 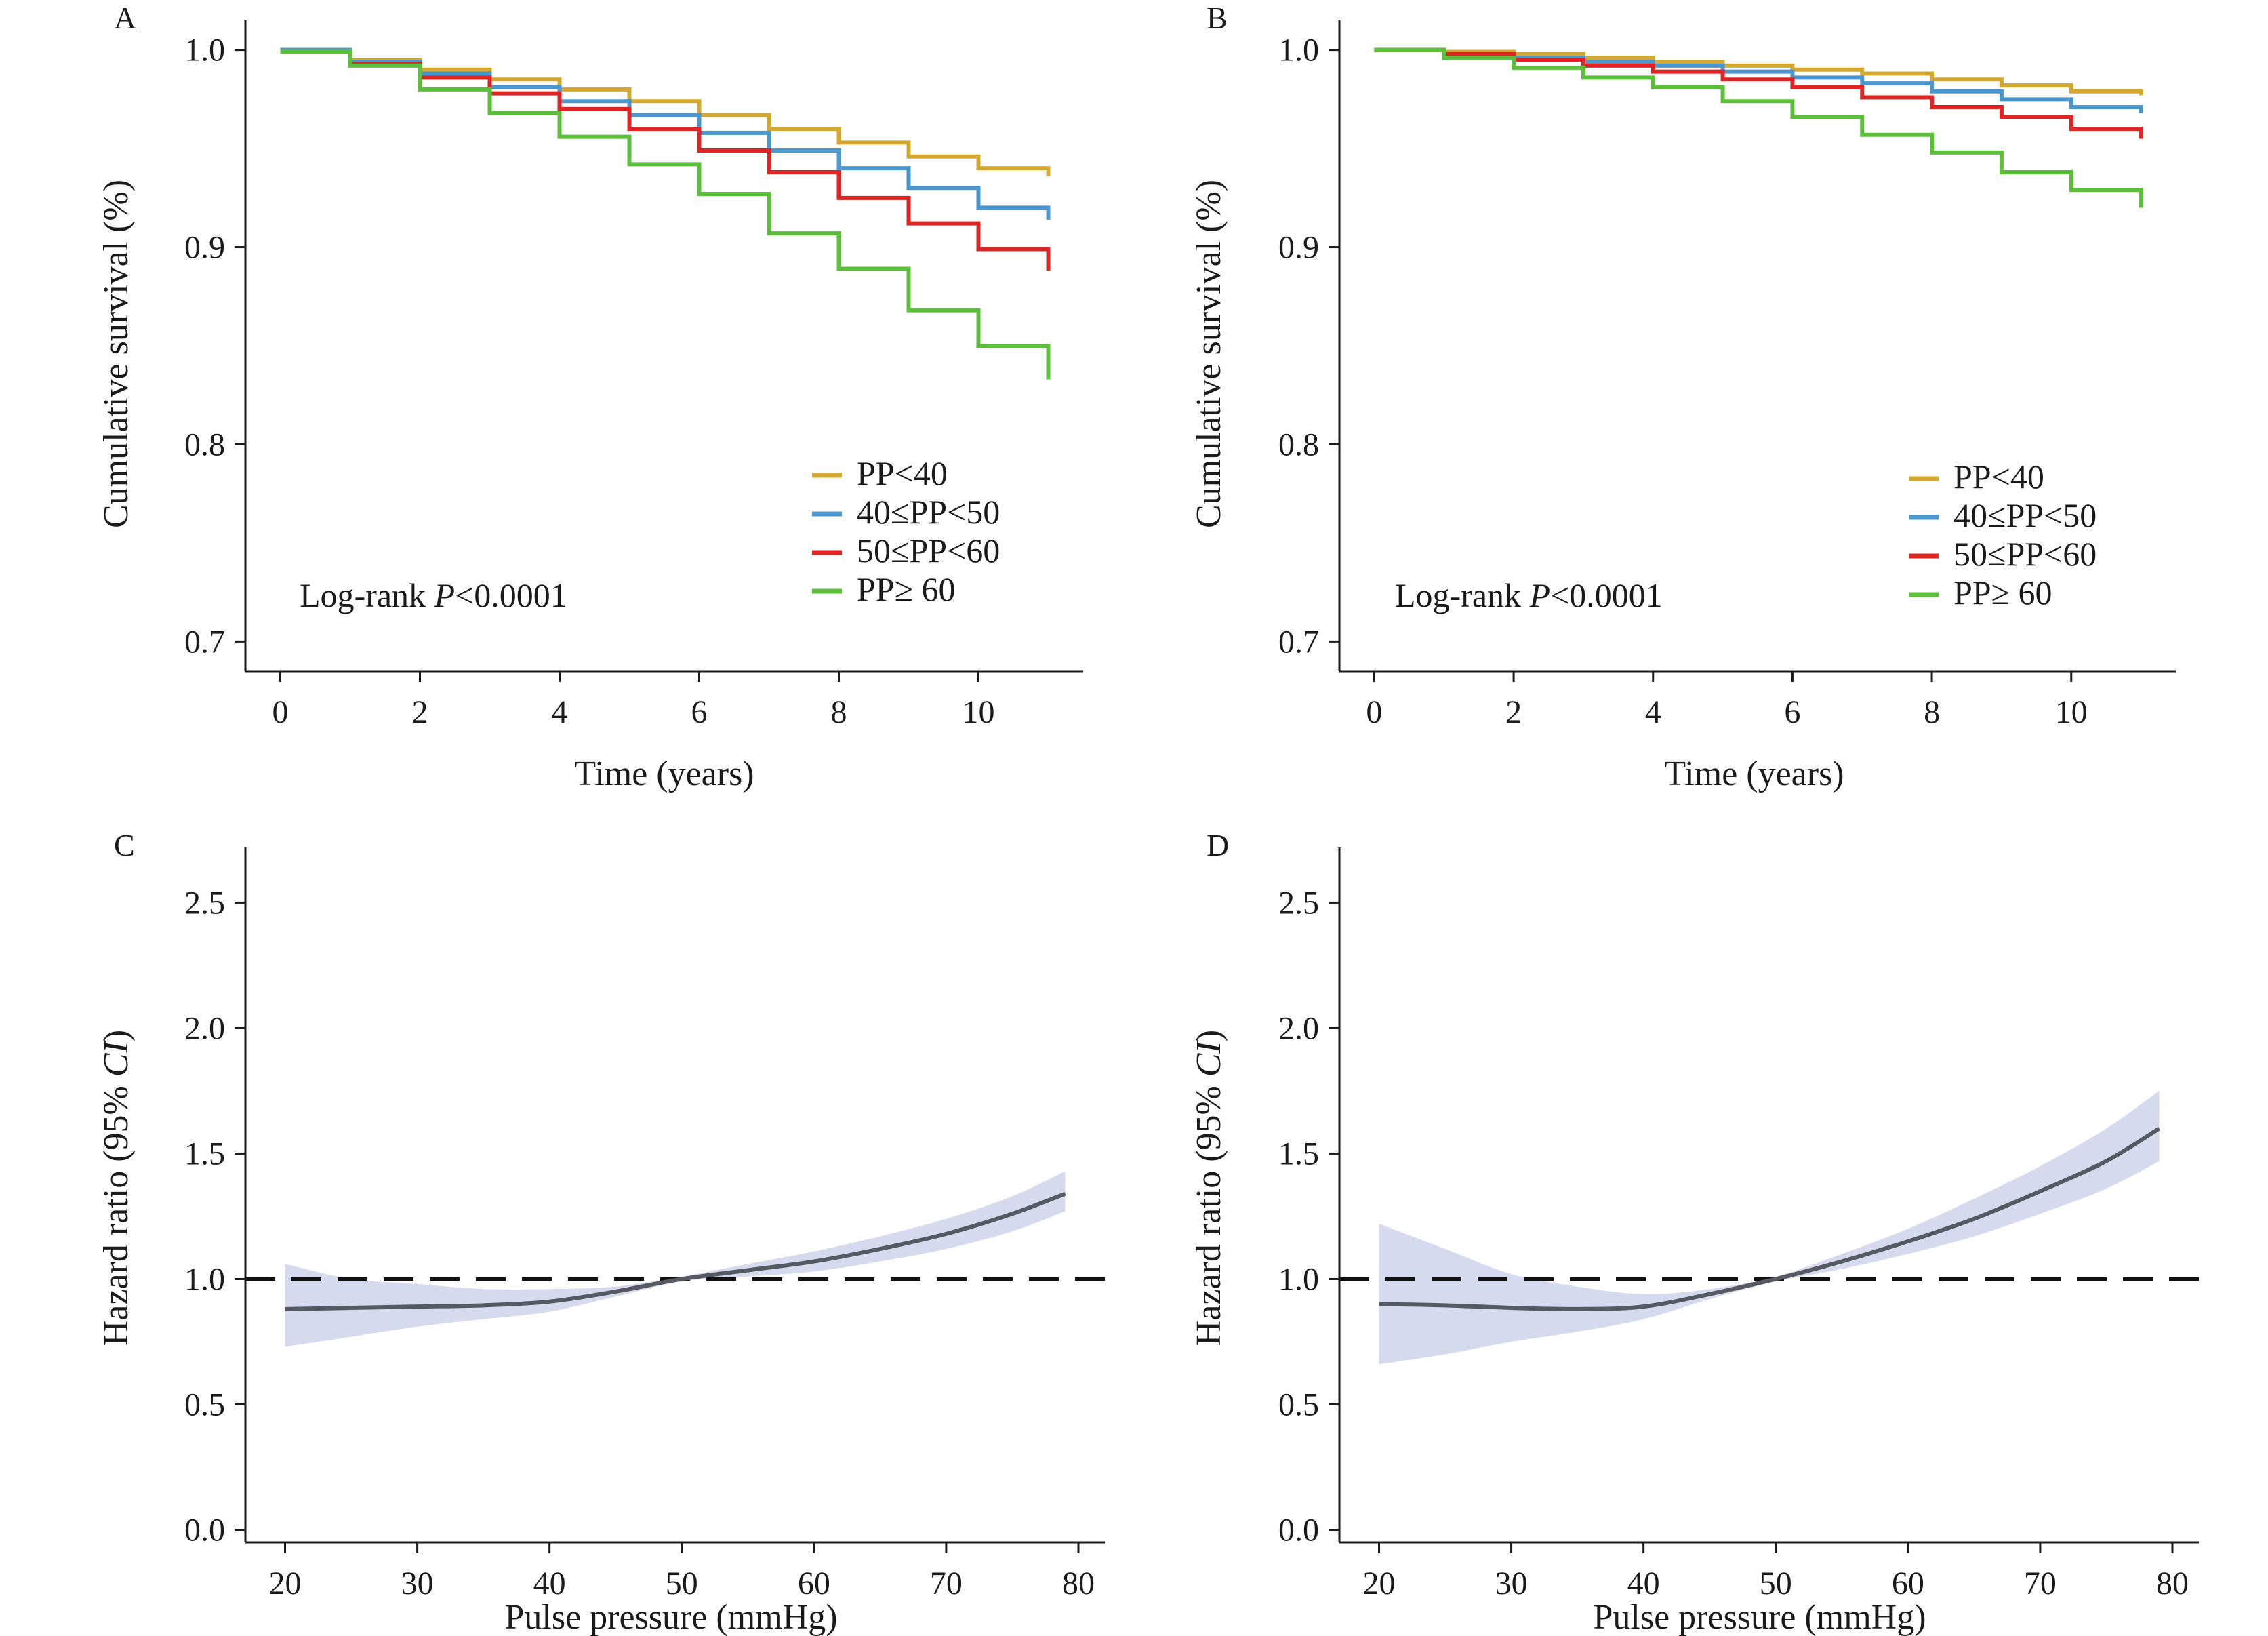 What do you see at coordinates (1217, 18) in the screenshot?
I see `panel-label: B` at bounding box center [1217, 18].